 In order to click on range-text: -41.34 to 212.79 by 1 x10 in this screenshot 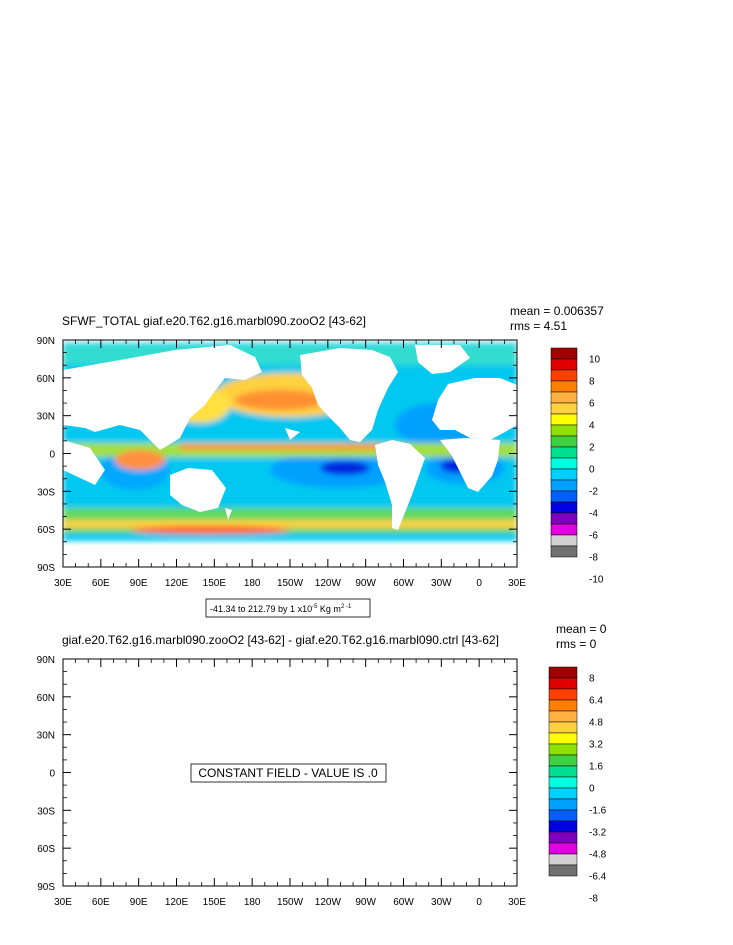, I will do `click(261, 609)`.